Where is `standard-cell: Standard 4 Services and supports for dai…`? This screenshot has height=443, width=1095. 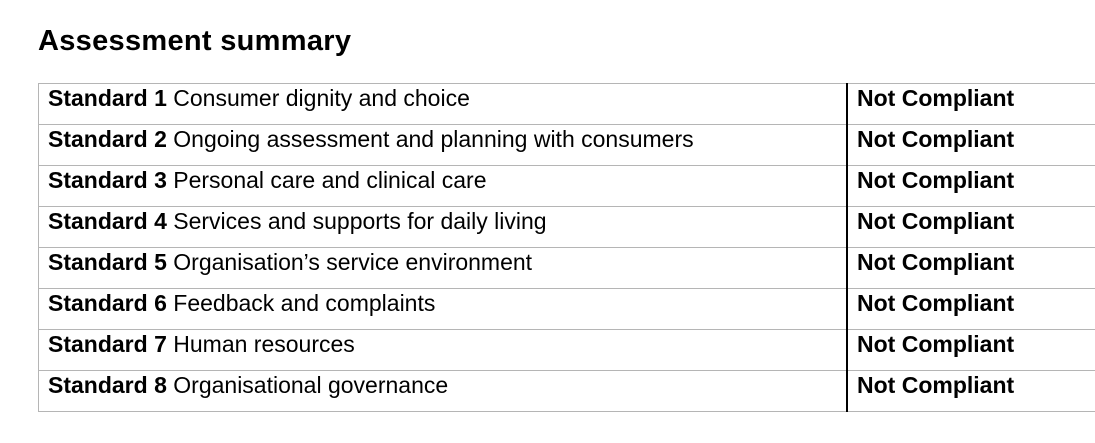 standard-cell: Standard 4 Services and supports for dai… is located at coordinates (443, 227).